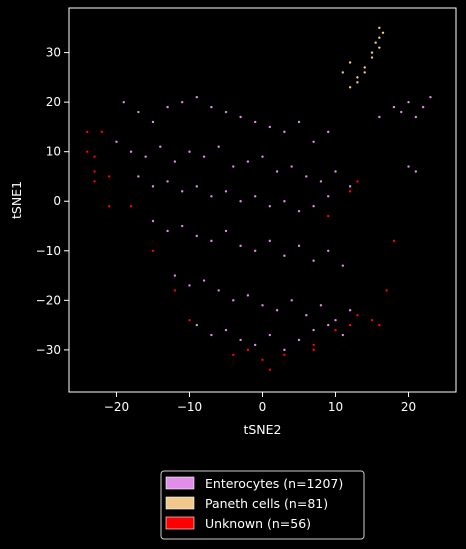 The width and height of the screenshot is (466, 549). Describe the element at coordinates (189, 407) in the screenshot. I see `x-tick-label: −10` at that location.